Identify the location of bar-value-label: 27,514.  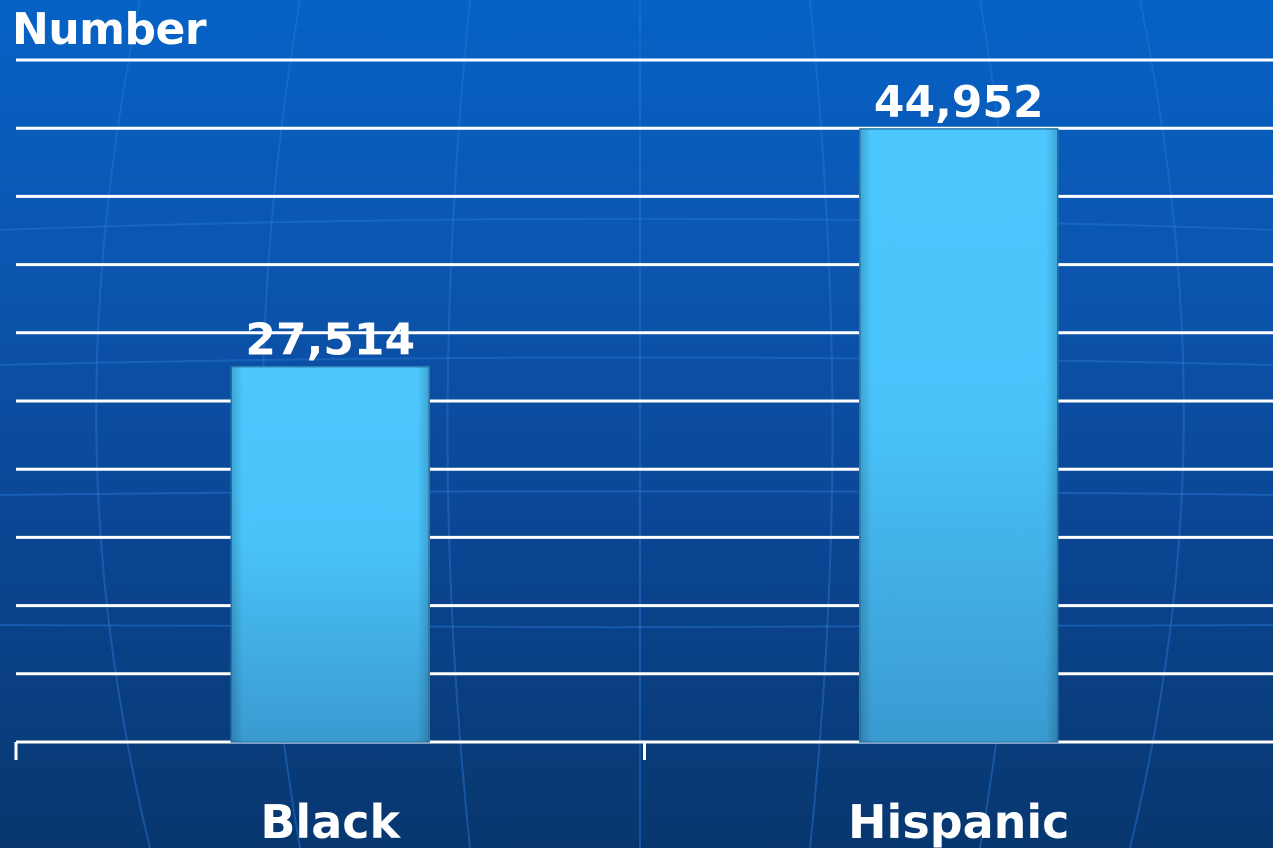
(330, 340).